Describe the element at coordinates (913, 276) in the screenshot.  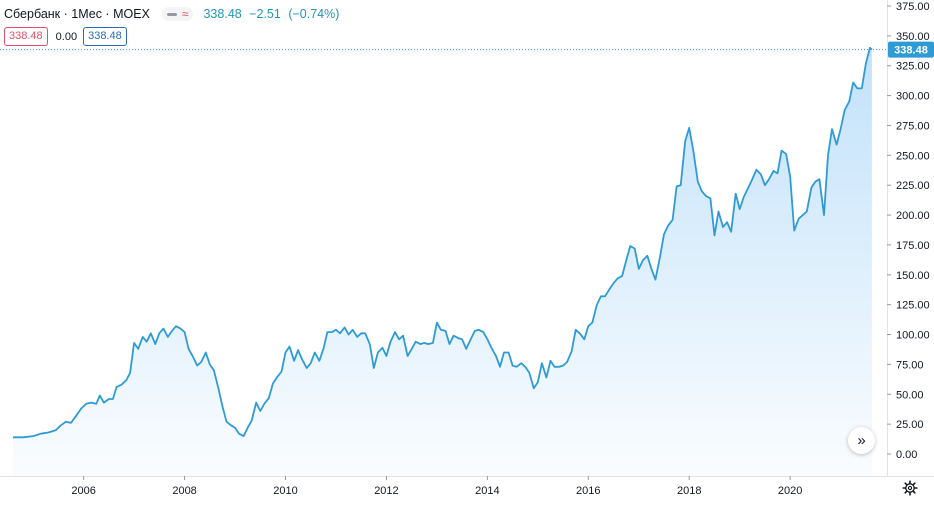
I see `y-tick-label: 150.00` at that location.